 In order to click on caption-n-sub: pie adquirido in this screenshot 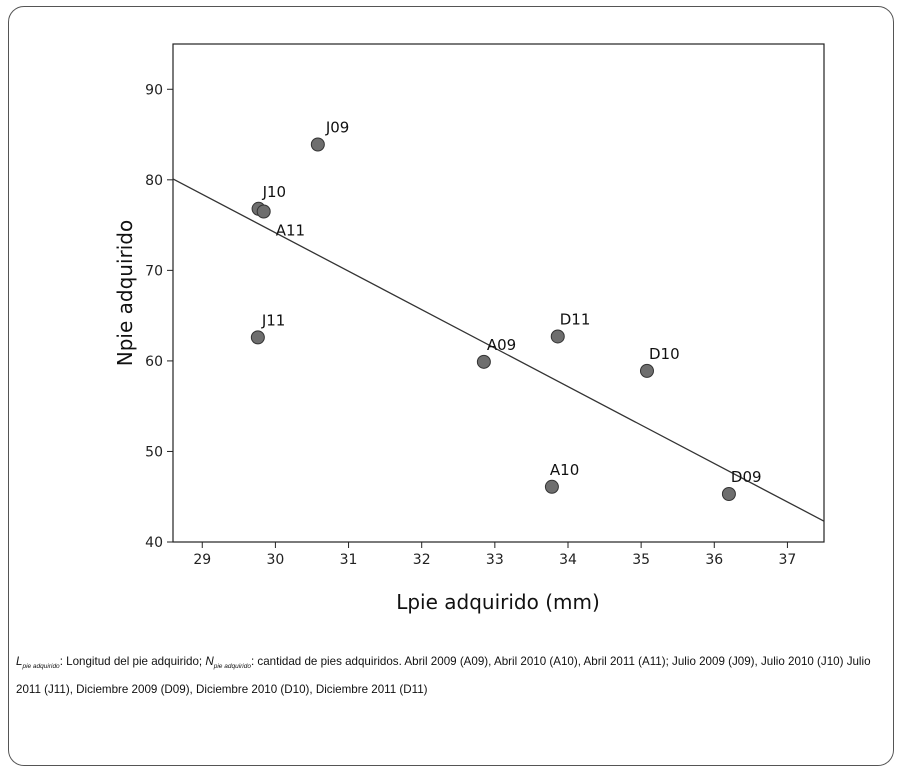, I will do `click(232, 666)`.